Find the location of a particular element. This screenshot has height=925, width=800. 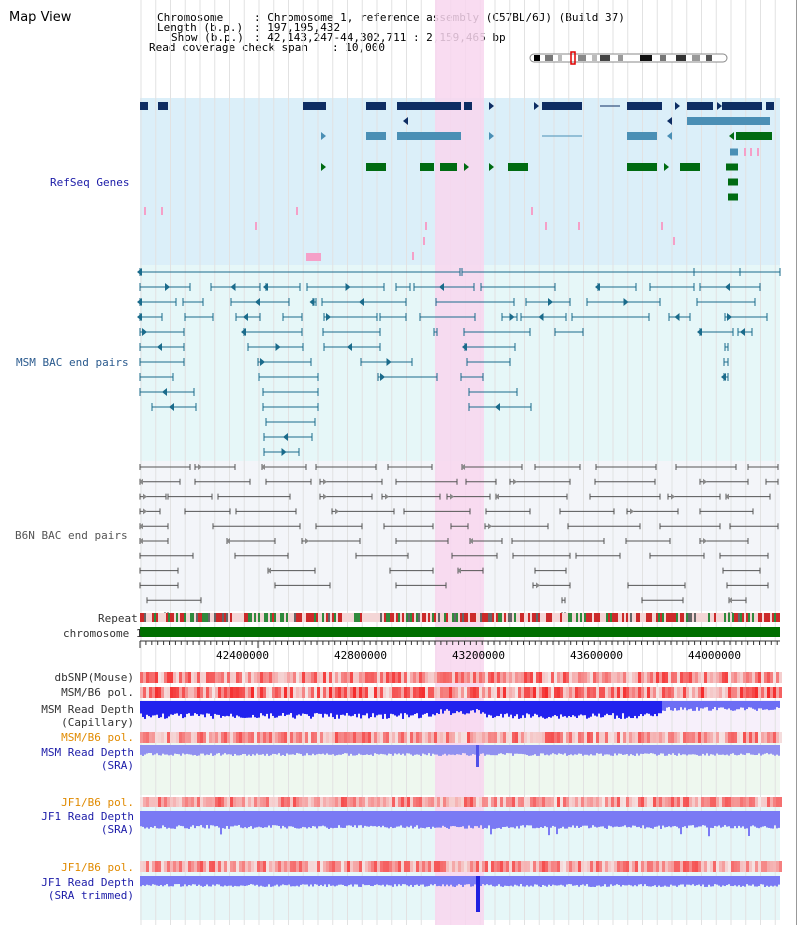

track-label-jf1-b6-pol: JF1/B6 pol. is located at coordinates (97, 802).